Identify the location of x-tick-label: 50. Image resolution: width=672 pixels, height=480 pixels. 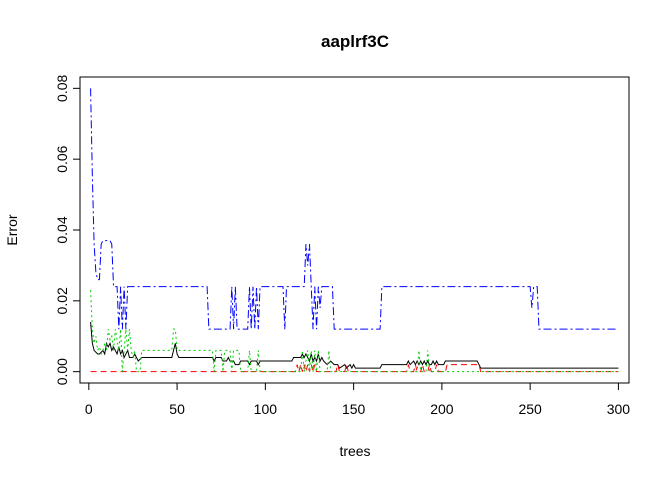
(177, 409).